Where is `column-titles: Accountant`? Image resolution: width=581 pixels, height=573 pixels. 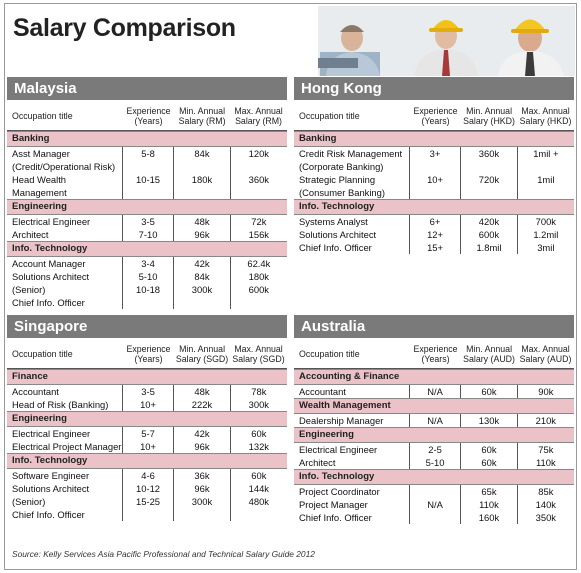
column-titles: Accountant is located at coordinates (351, 391).